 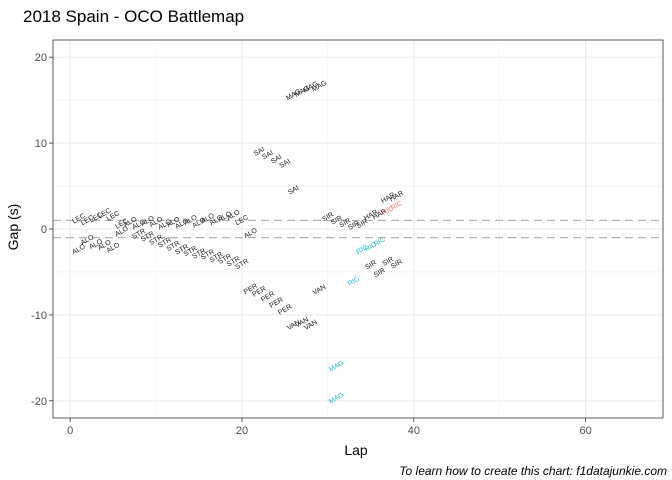 What do you see at coordinates (356, 450) in the screenshot?
I see `x-axis-label: Lap` at bounding box center [356, 450].